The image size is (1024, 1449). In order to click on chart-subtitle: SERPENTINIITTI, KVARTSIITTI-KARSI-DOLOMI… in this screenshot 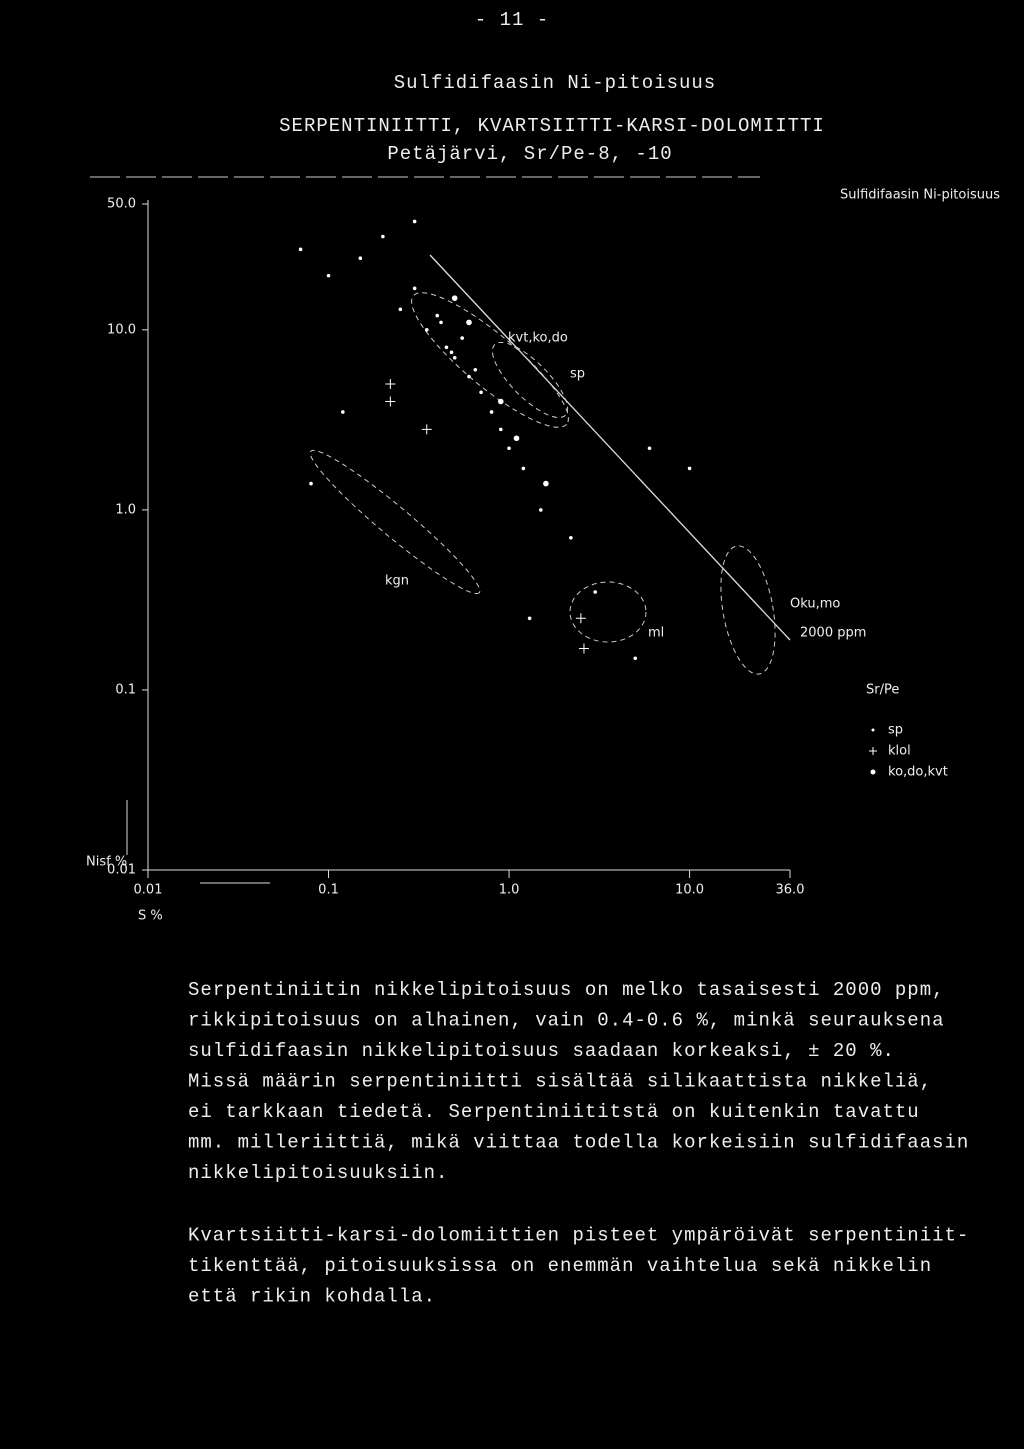, I will do `click(552, 126)`.